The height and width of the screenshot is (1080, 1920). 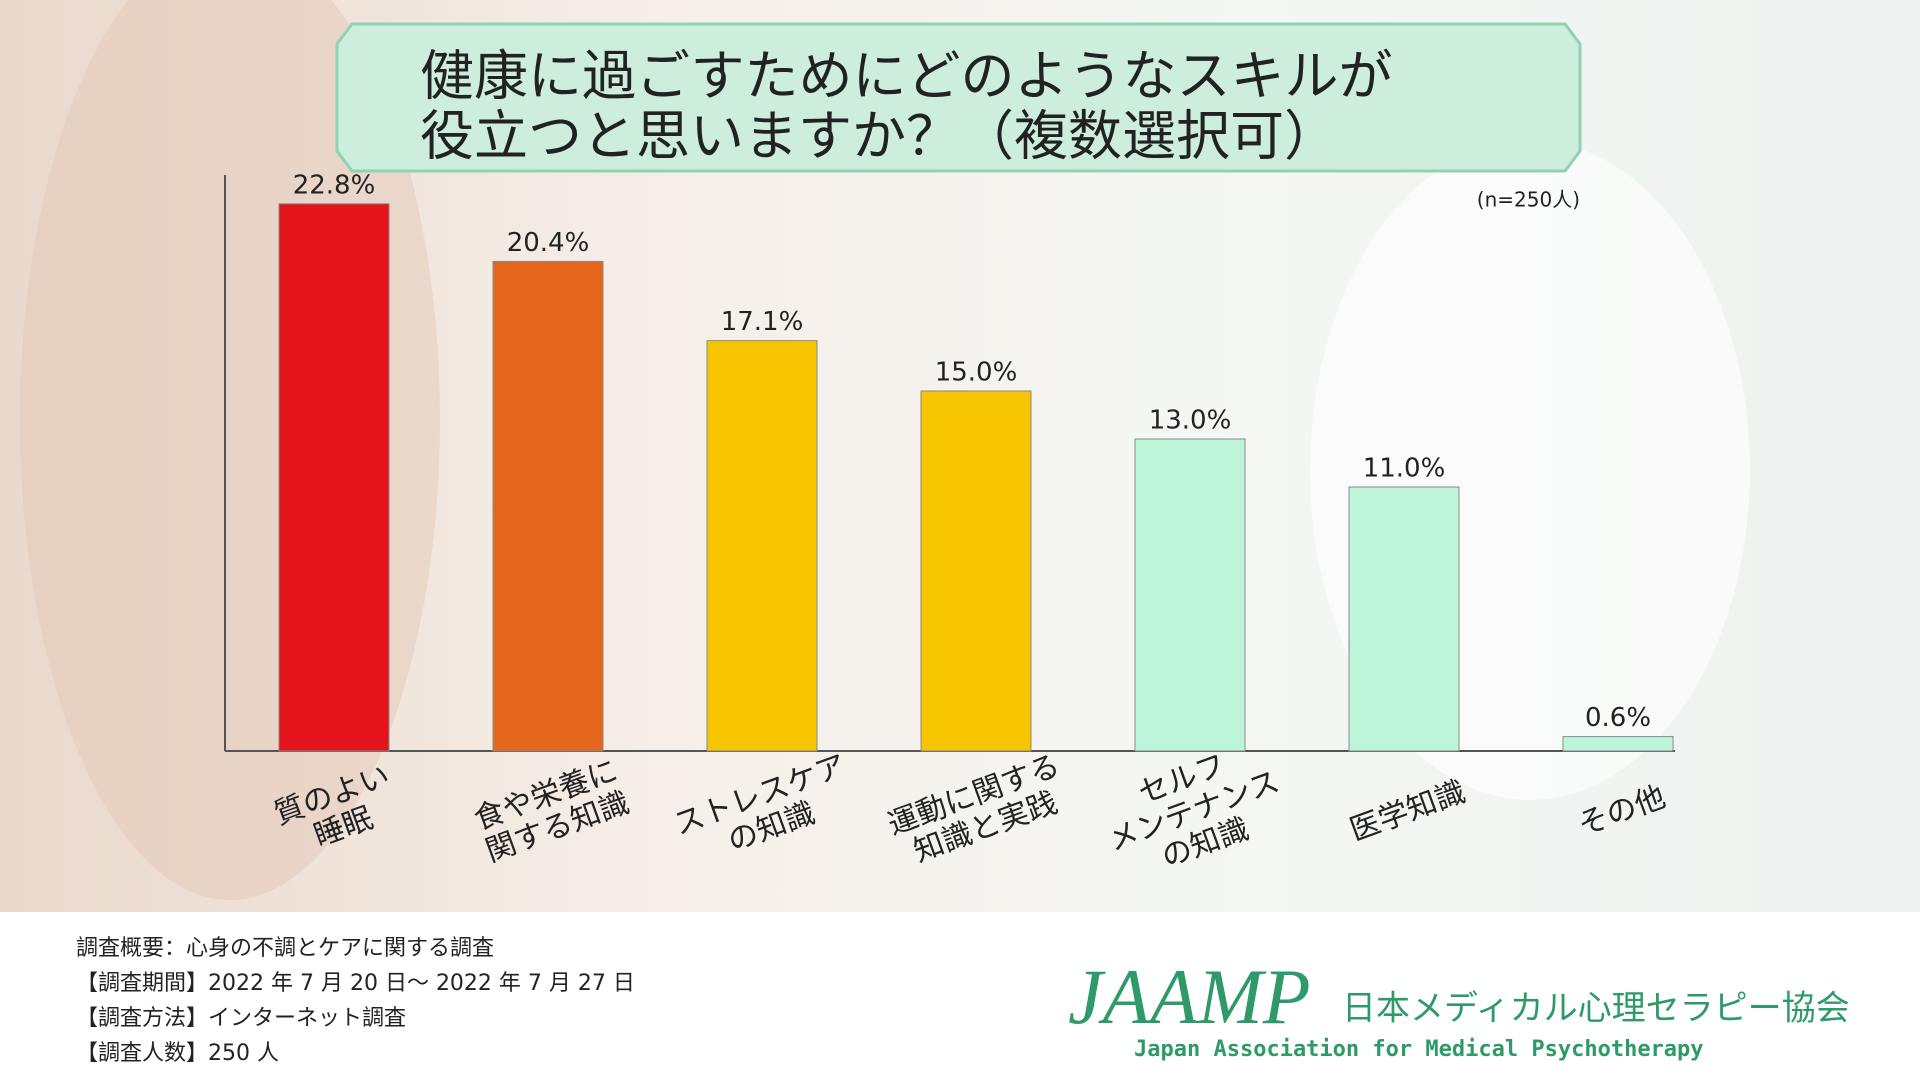 I want to click on chart-title: 健康に過ごすためにどのようなスキルが, so click(x=906, y=76).